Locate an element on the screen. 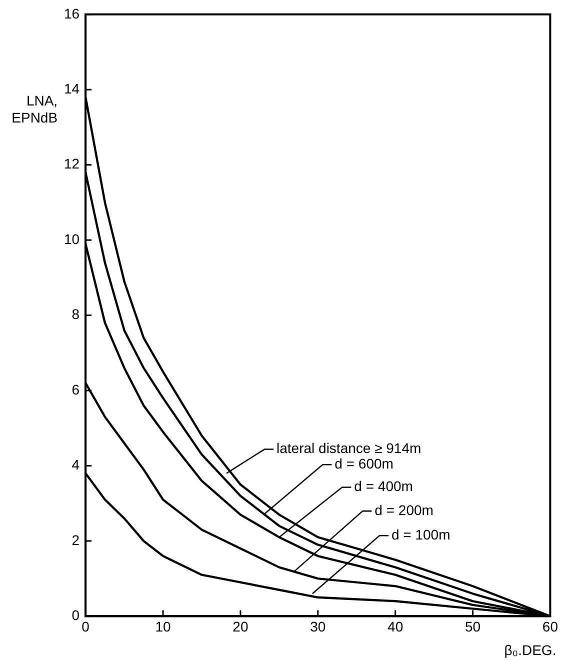  x-tick-label: 0 is located at coordinates (86, 626).